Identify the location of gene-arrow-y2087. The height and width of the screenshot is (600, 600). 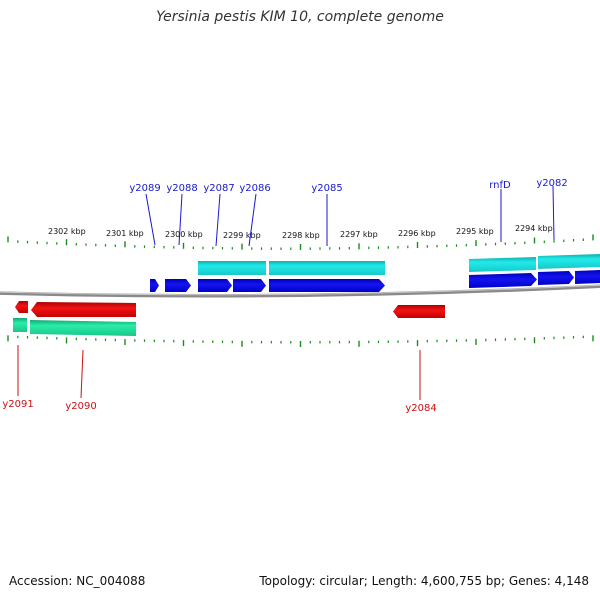
(215, 285).